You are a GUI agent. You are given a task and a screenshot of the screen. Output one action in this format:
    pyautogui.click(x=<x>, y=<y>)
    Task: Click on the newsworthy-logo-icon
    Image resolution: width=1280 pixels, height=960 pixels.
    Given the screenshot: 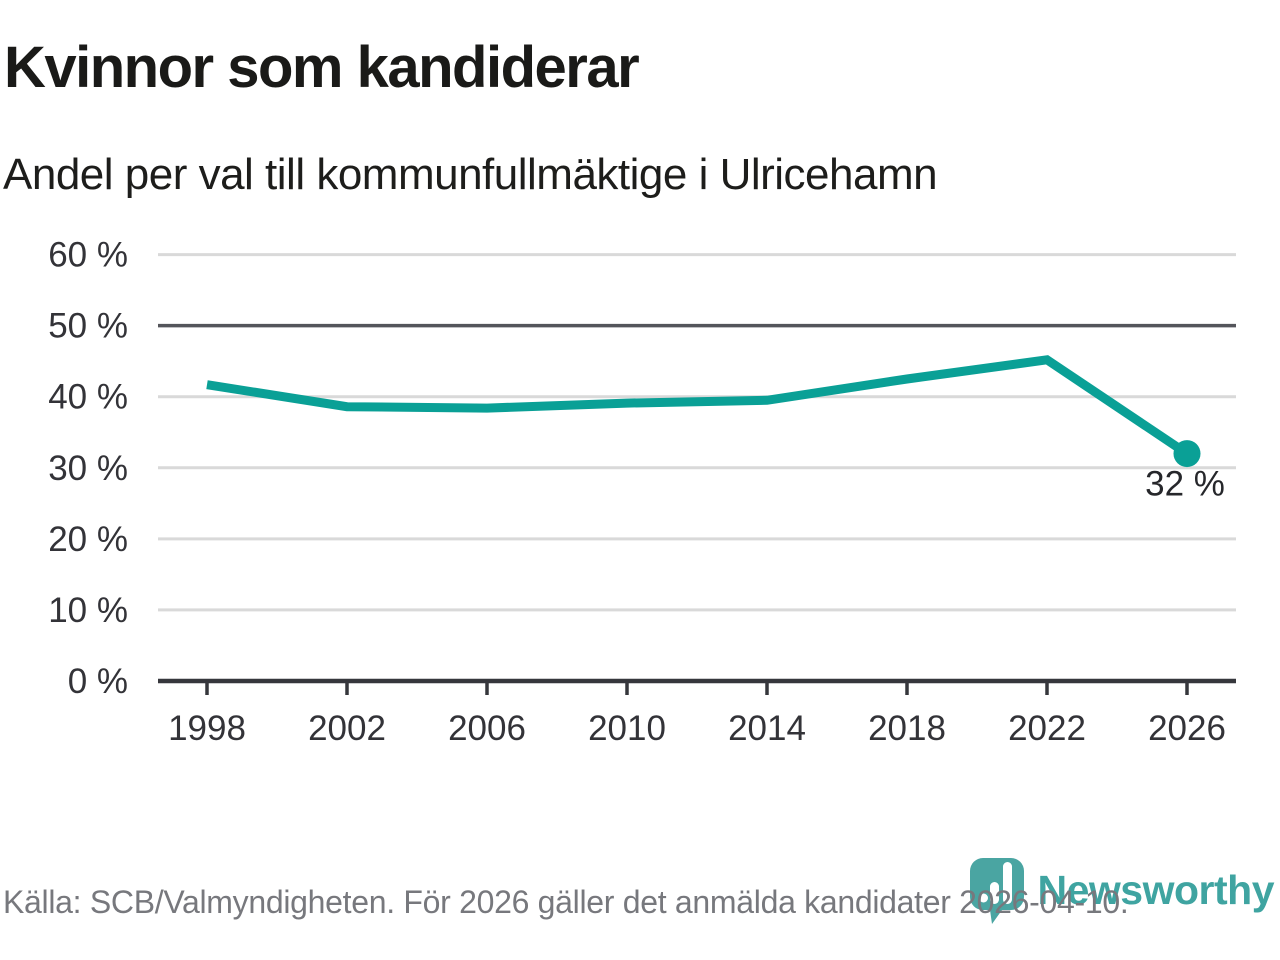 What is the action you would take?
    pyautogui.click(x=996, y=891)
    